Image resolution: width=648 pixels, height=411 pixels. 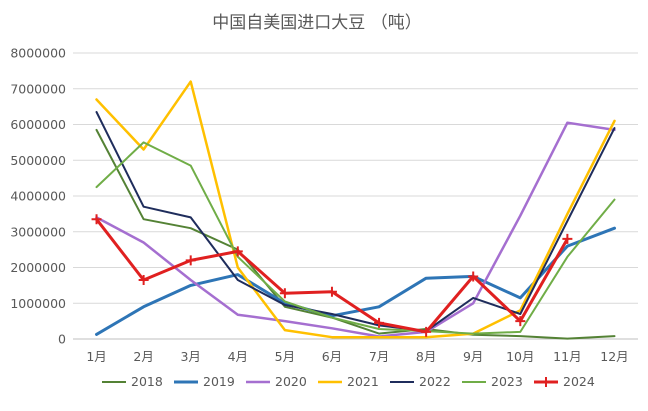 What do you see at coordinates (363, 381) in the screenshot?
I see `legend-label: 2021` at bounding box center [363, 381].